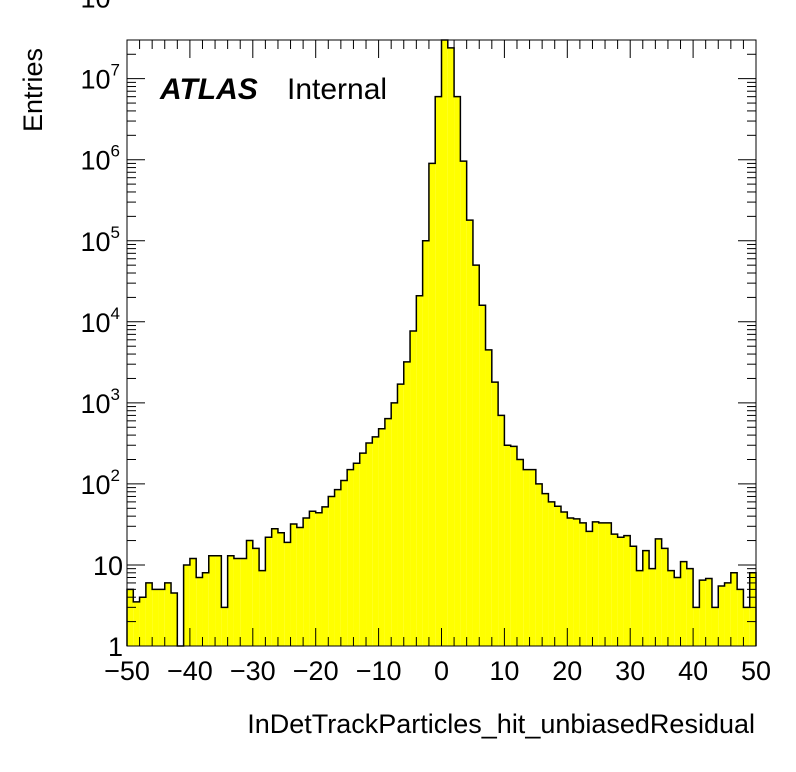 This screenshot has width=796, height=772. Describe the element at coordinates (115, 475) in the screenshot. I see `y-tick-exponent: 2` at that location.